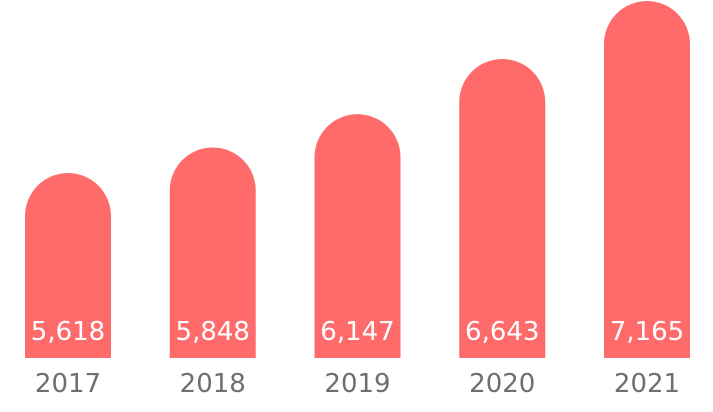 This screenshot has height=412, width=713. Describe the element at coordinates (647, 384) in the screenshot. I see `x-tick-label-2021: 2021` at that location.